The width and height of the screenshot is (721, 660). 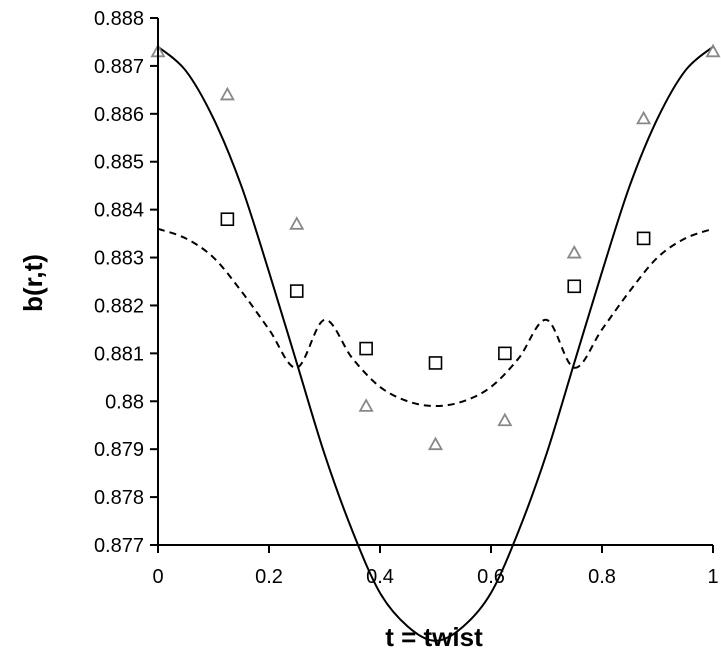 What do you see at coordinates (602, 577) in the screenshot?
I see `x-tick-label: 0.8` at bounding box center [602, 577].